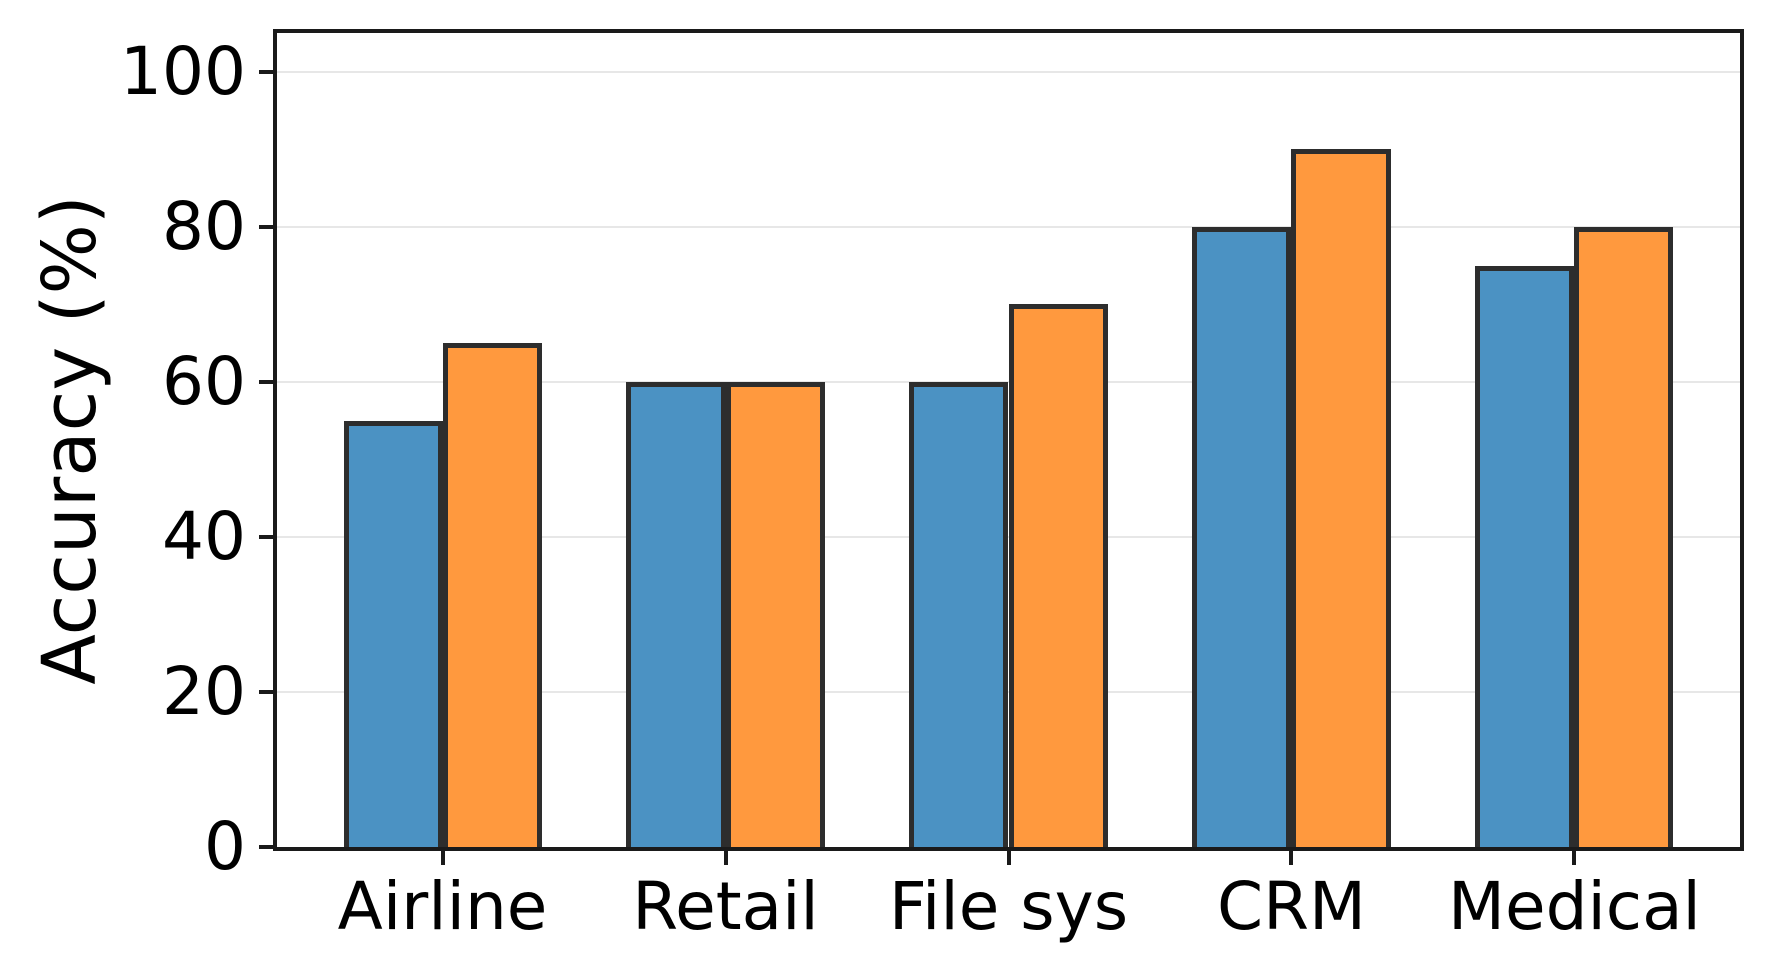  I want to click on bar-file-sys-s1, so click(1058, 575).